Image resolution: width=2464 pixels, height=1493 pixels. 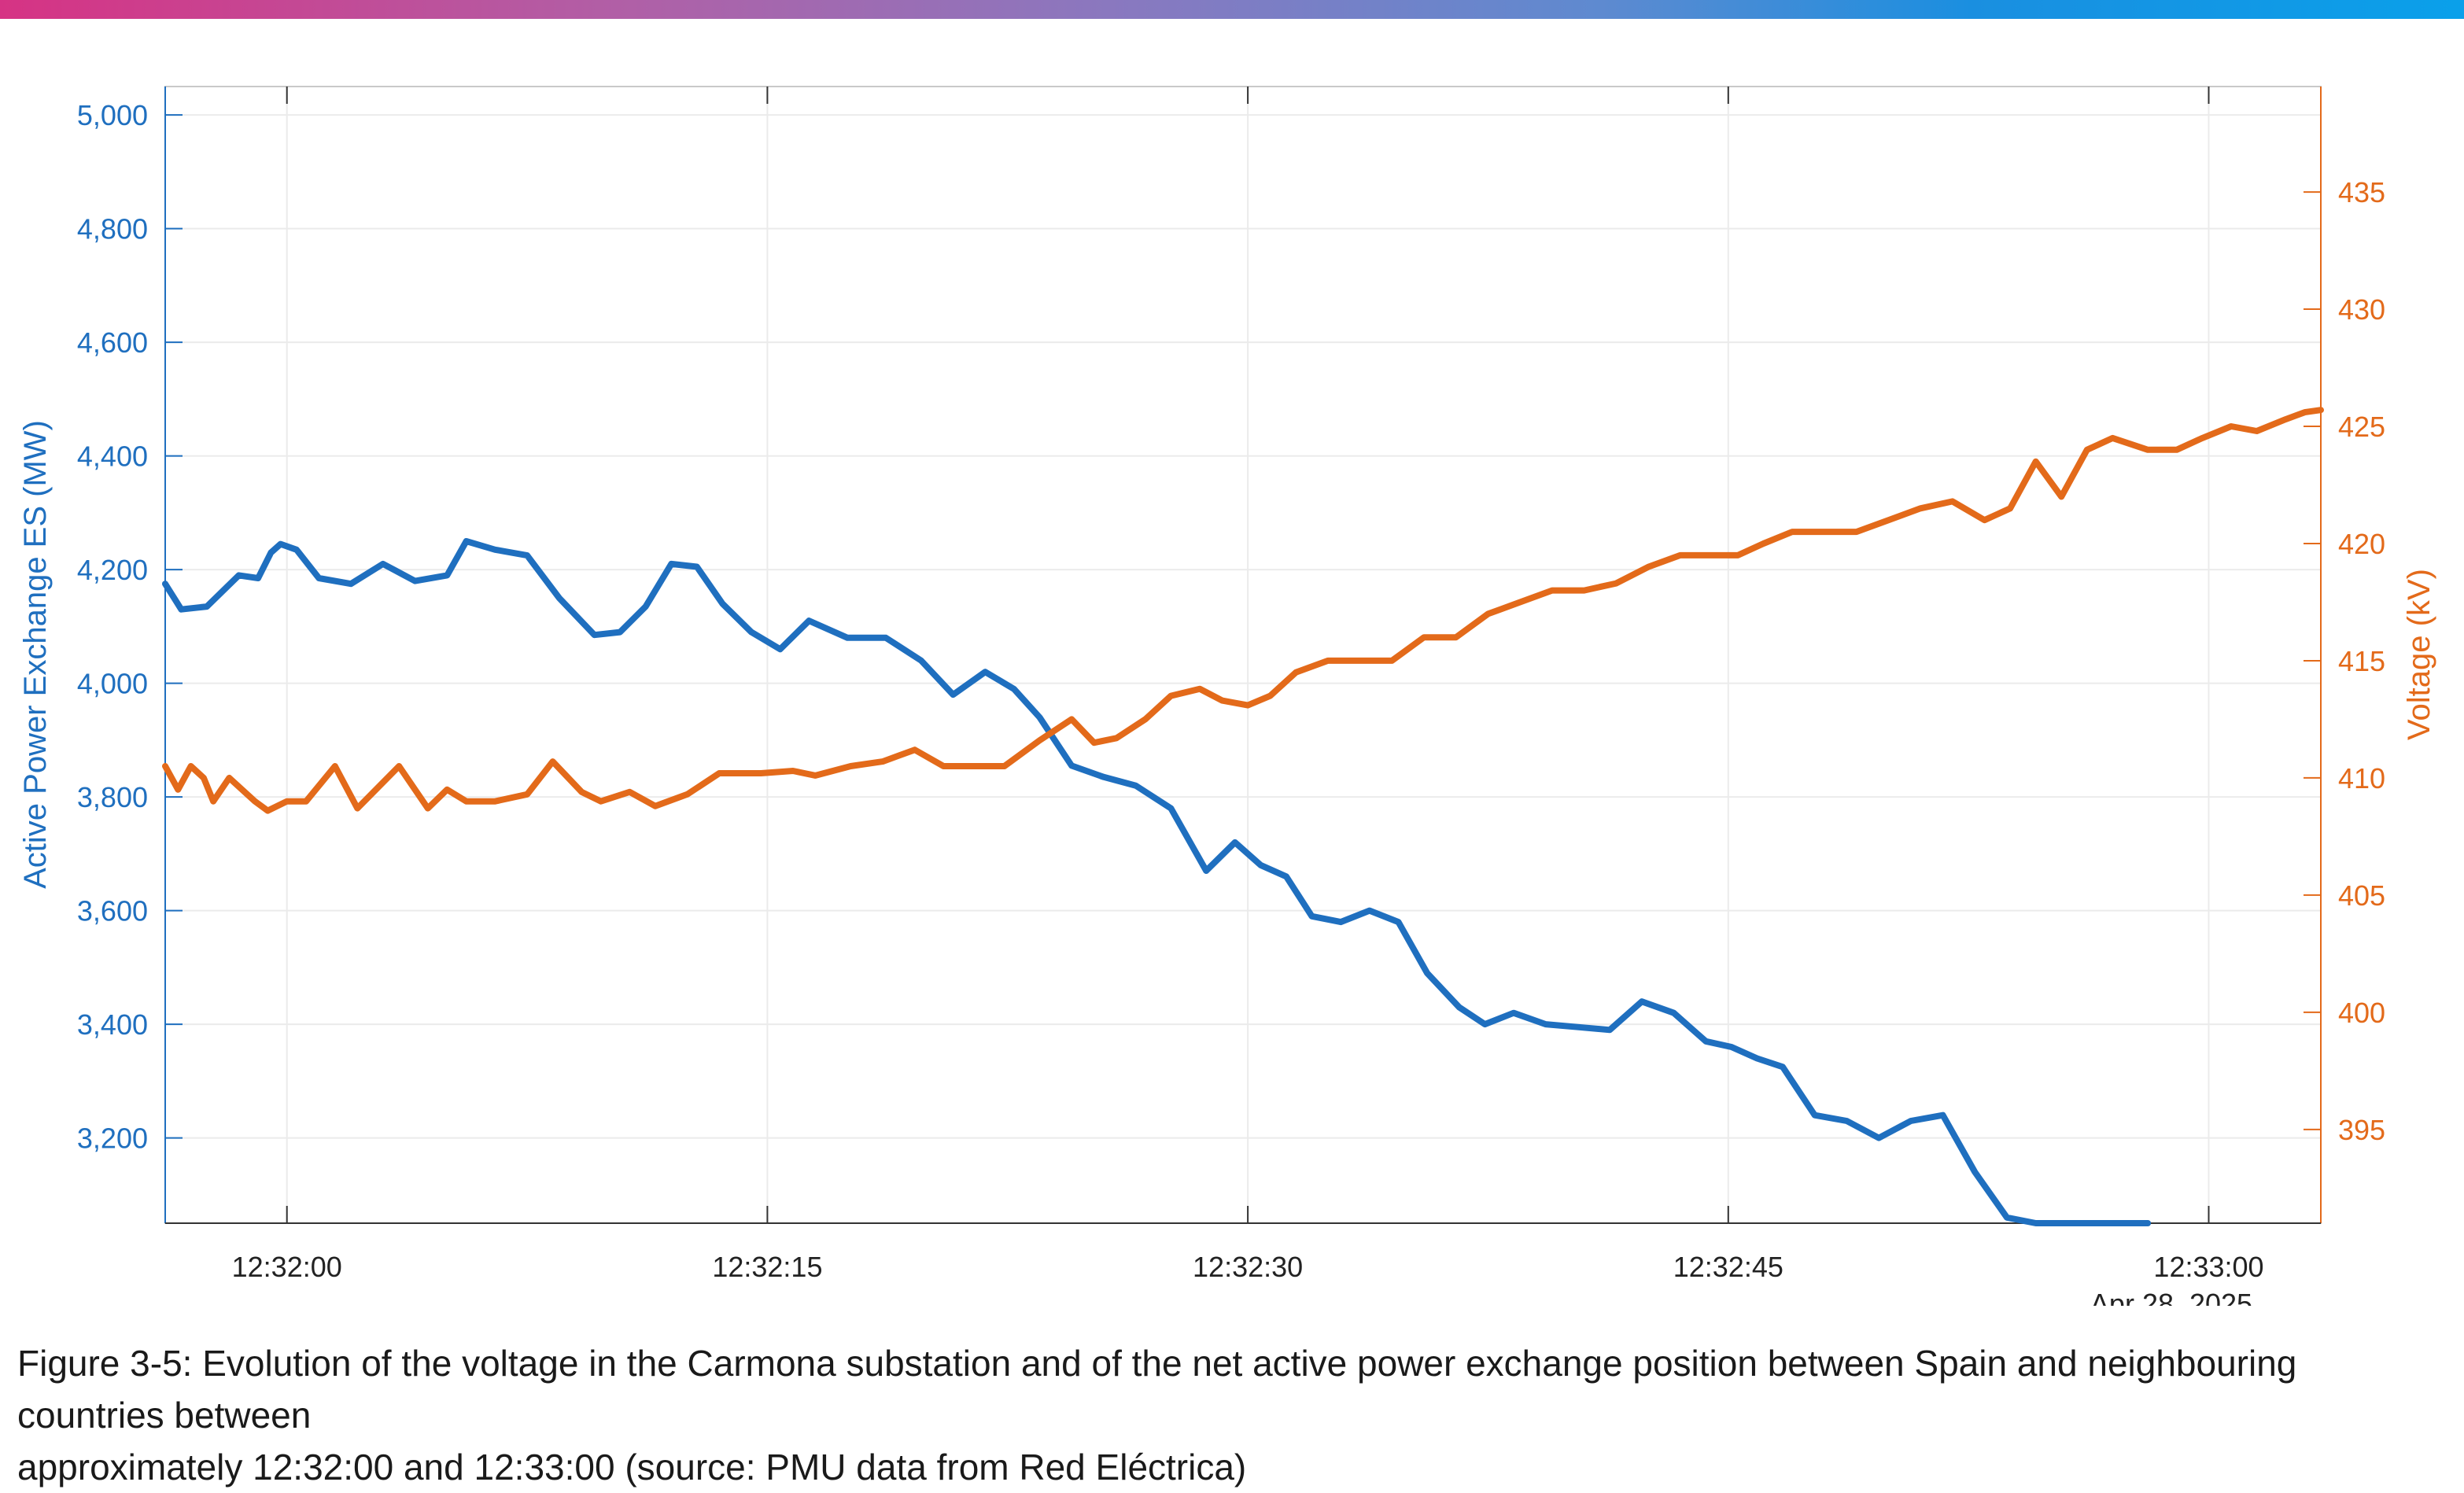 What do you see at coordinates (112, 457) in the screenshot?
I see `left-tick-label: 4,400` at bounding box center [112, 457].